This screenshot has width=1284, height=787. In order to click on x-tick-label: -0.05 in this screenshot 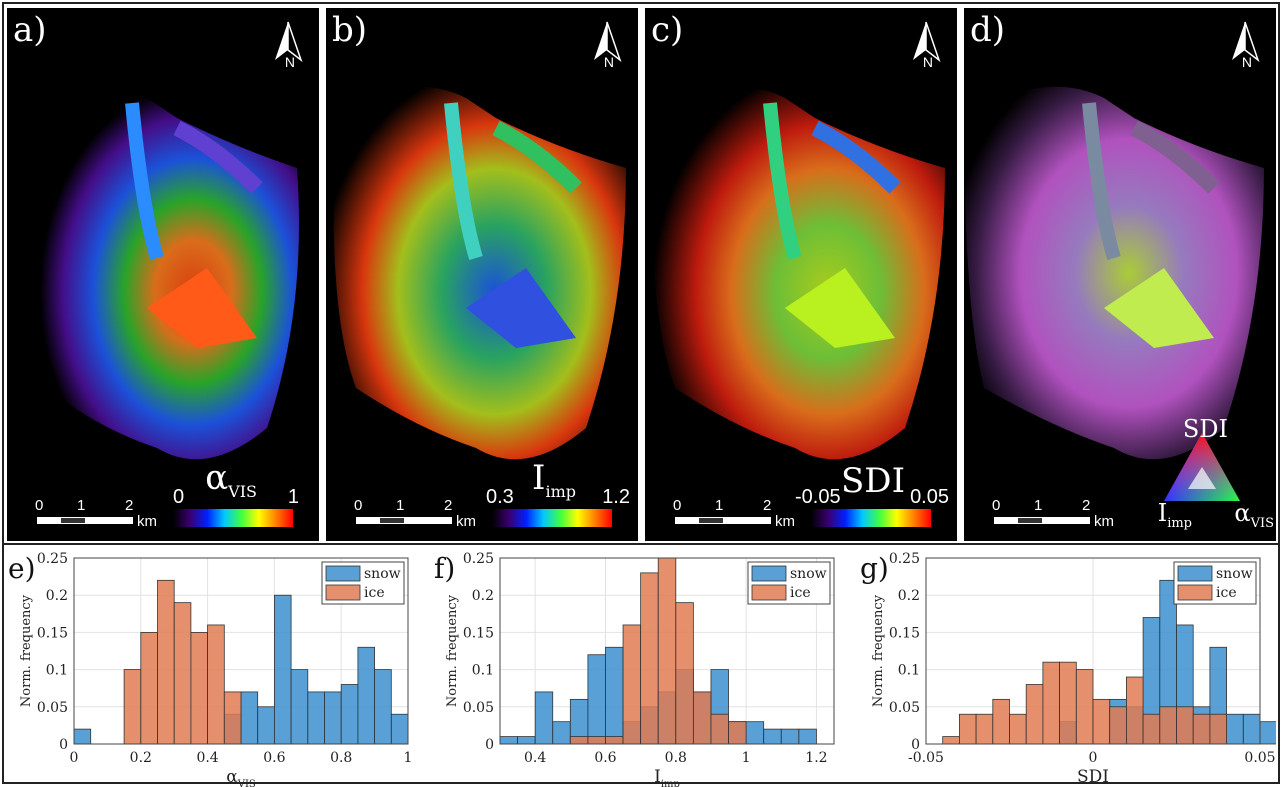, I will do `click(926, 758)`.